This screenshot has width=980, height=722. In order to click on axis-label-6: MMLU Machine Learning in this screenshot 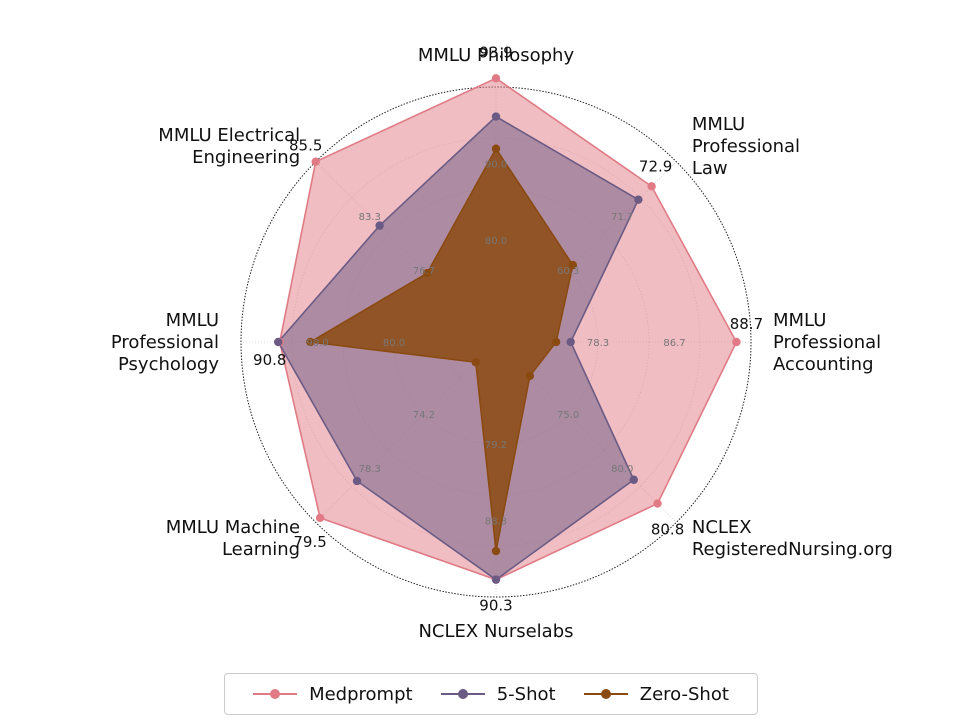, I will do `click(233, 538)`.